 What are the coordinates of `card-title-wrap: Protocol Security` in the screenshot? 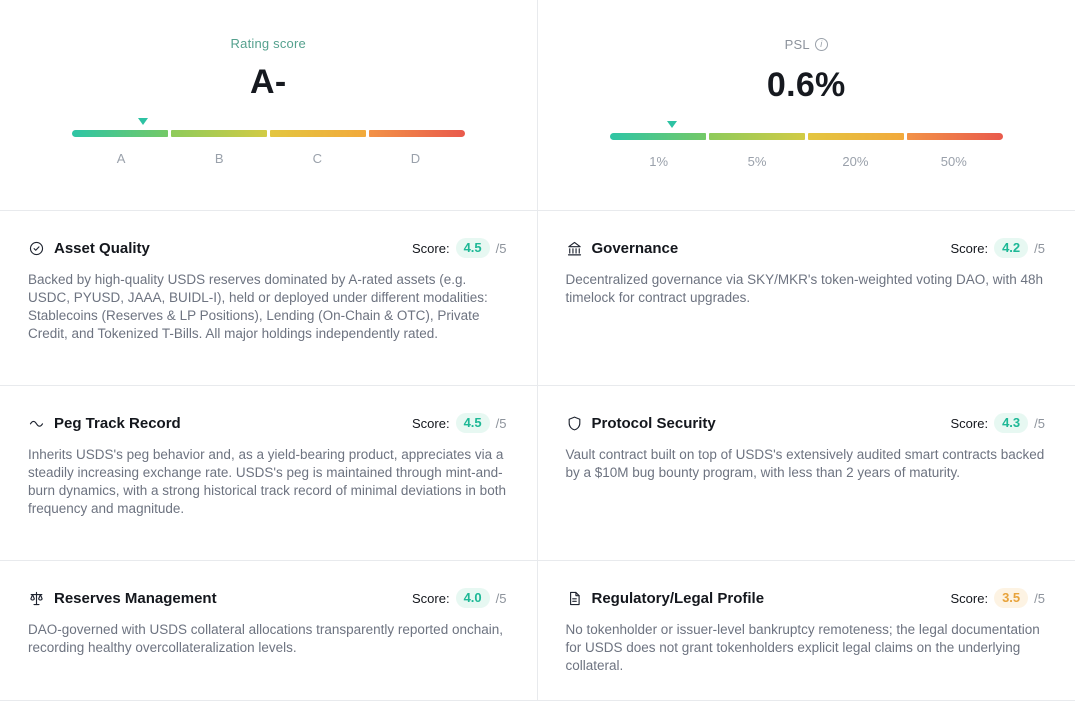 It's located at (641, 423).